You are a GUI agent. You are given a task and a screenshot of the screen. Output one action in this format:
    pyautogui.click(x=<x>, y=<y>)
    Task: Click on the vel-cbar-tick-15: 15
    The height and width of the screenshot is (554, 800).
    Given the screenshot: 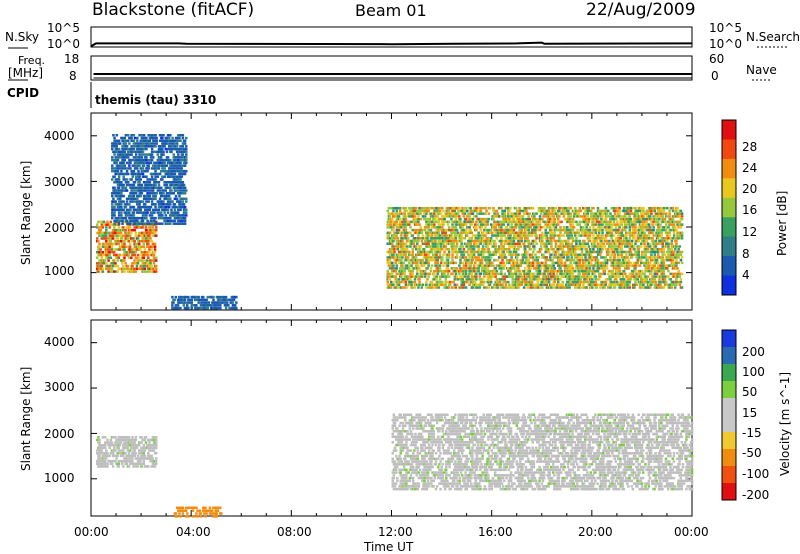 What is the action you would take?
    pyautogui.click(x=750, y=413)
    